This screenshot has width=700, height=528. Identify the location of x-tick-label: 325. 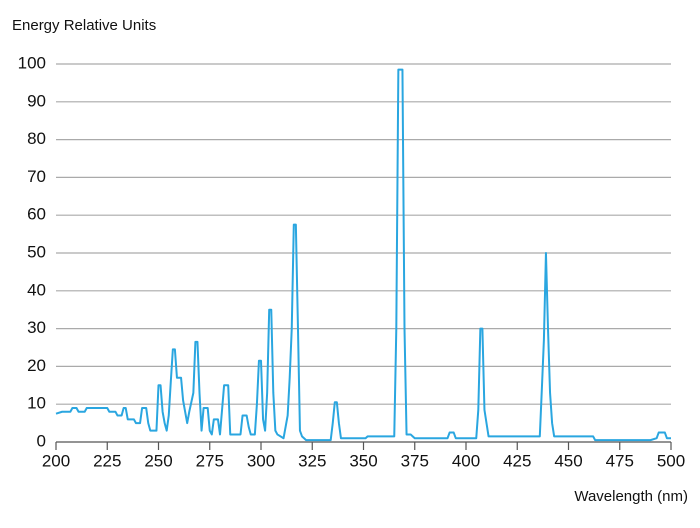
(312, 460).